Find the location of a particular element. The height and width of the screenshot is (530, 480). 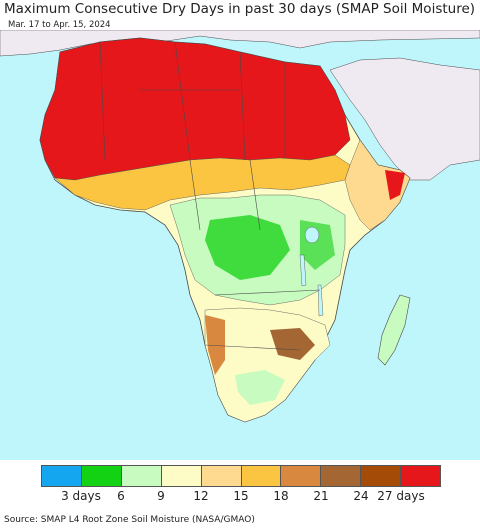

legend-tick-label: 24 is located at coordinates (361, 496).